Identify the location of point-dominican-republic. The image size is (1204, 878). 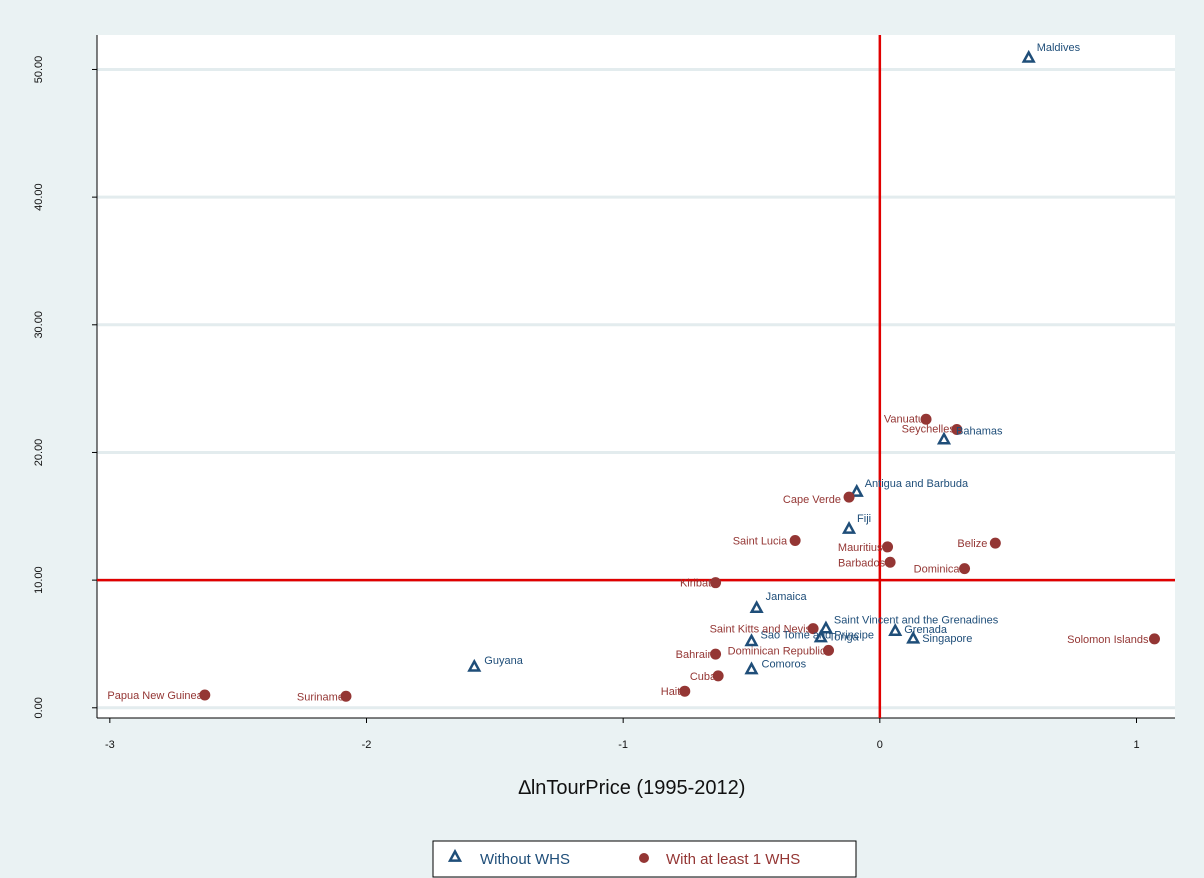
(828, 650).